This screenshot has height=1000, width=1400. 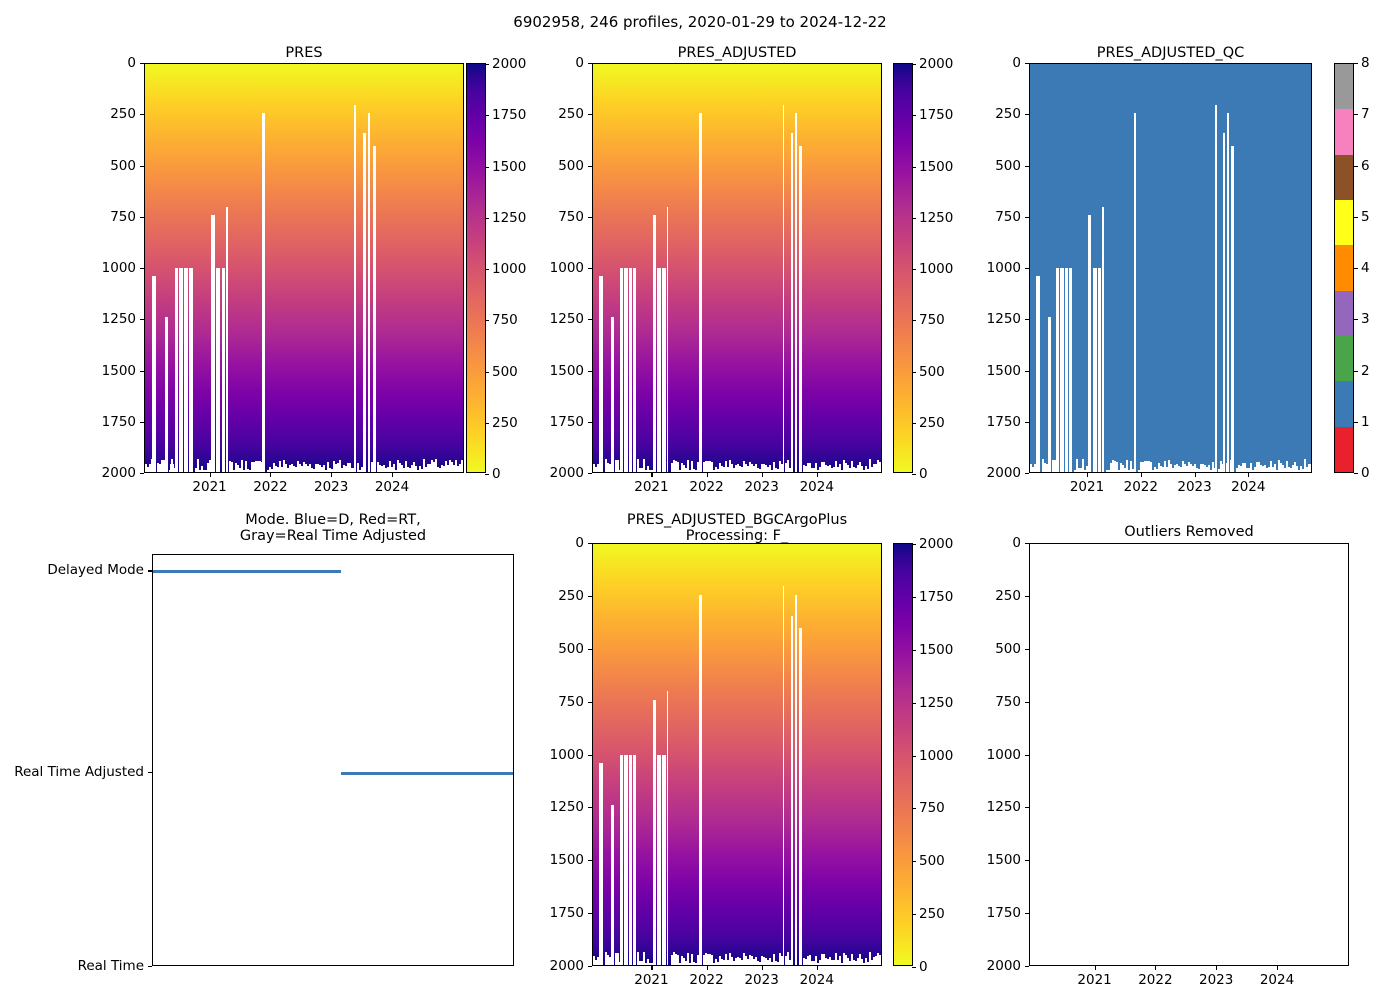 I want to click on y-tick-label: 1500, so click(x=1003, y=370).